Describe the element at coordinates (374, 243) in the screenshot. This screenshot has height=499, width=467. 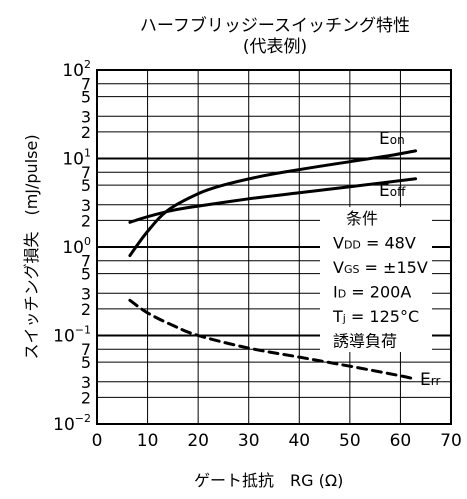
I see `condition-0: VDD = 48V` at that location.